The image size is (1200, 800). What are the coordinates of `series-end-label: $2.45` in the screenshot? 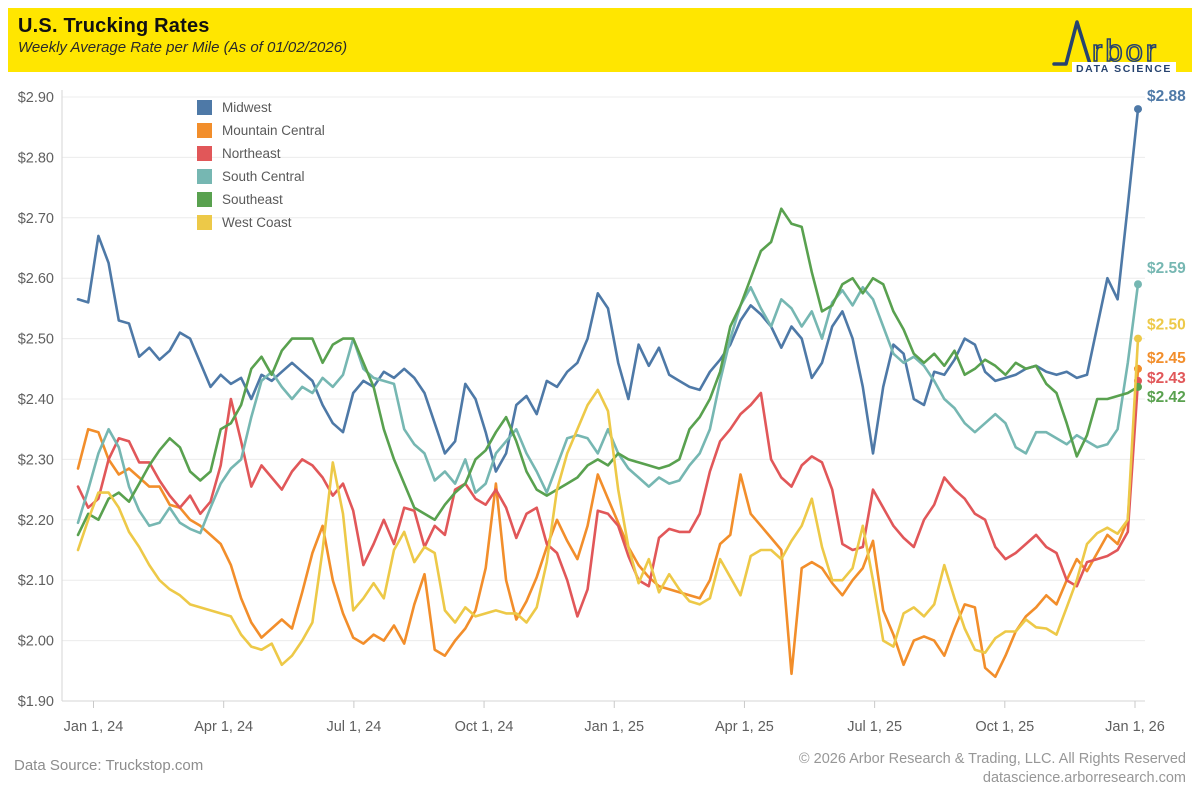 It's located at (1166, 358).